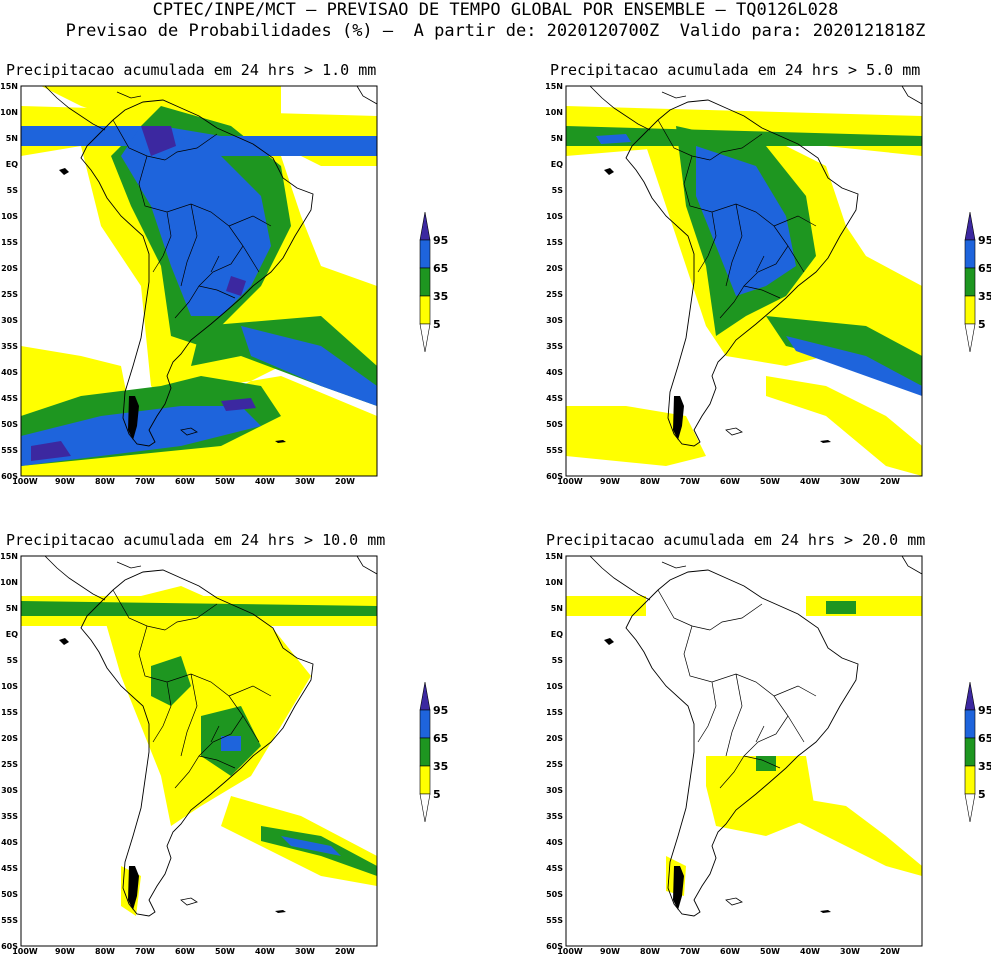 Image resolution: width=991 pixels, height=957 pixels. Describe the element at coordinates (557, 608) in the screenshot. I see `lat-tick-label: 5N` at that location.